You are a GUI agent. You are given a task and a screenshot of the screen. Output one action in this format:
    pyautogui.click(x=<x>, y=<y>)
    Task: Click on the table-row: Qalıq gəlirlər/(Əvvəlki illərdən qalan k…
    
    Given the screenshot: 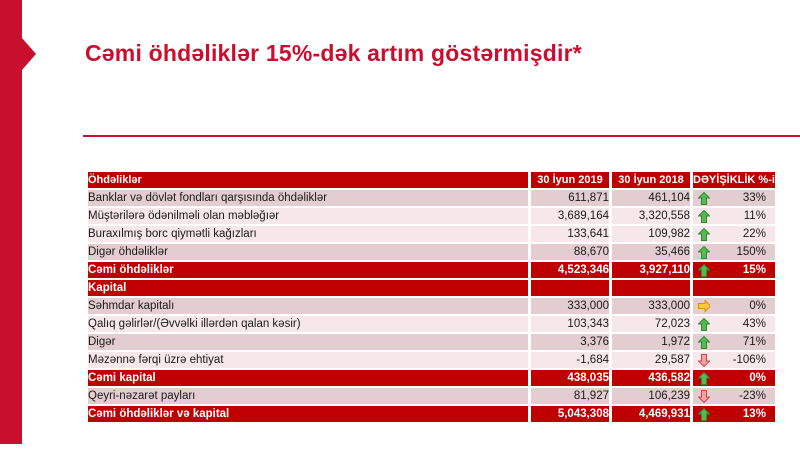 What is the action you would take?
    pyautogui.click(x=431, y=324)
    